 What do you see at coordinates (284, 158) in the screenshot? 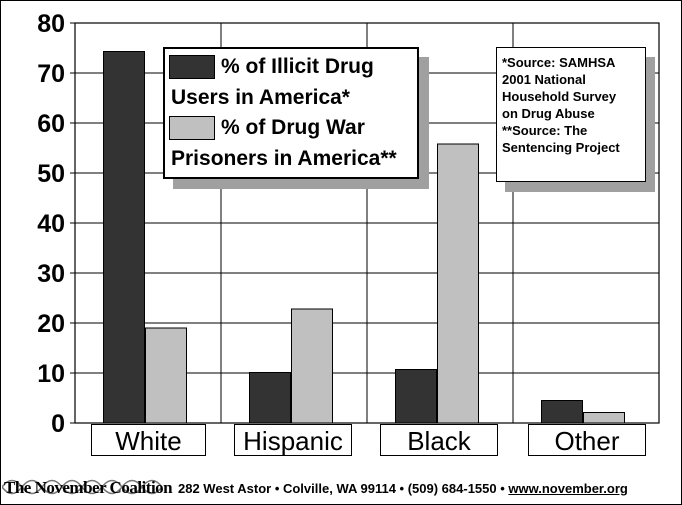
I see `legend-label-prisoners-line2: Prisoners in America**` at bounding box center [284, 158].